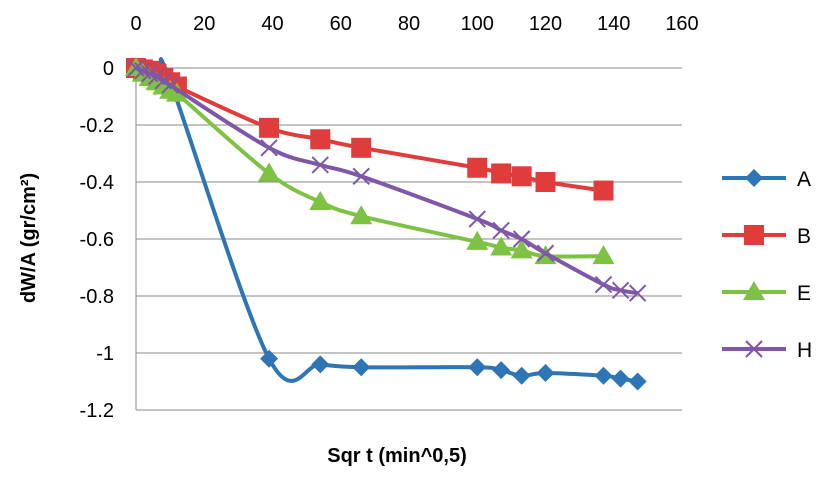  I want to click on x-tick-label: 40, so click(272, 24).